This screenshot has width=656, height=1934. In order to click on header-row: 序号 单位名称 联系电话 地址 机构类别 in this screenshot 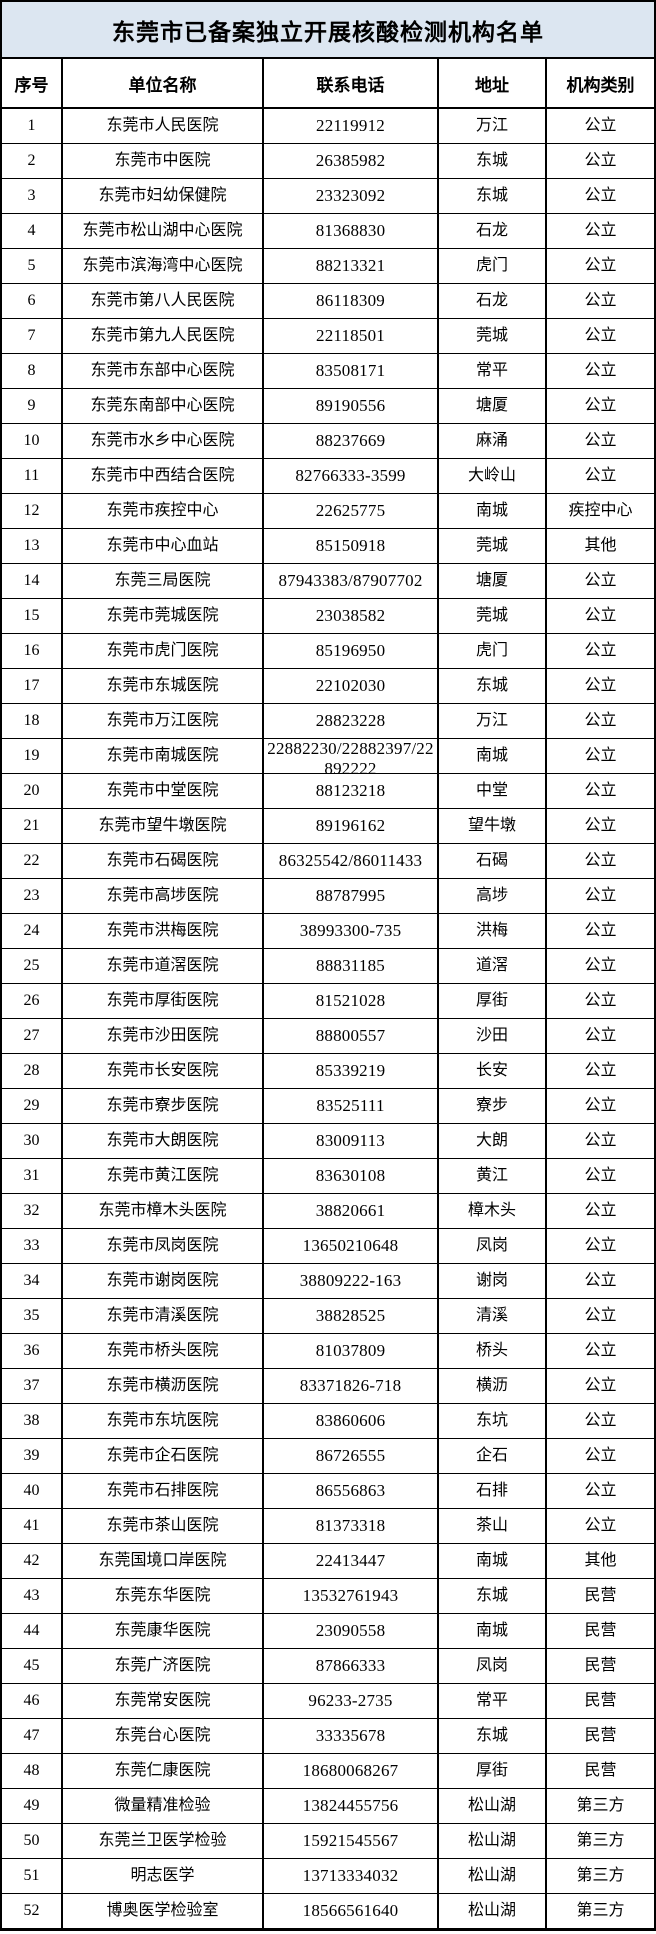, I will do `click(328, 84)`.